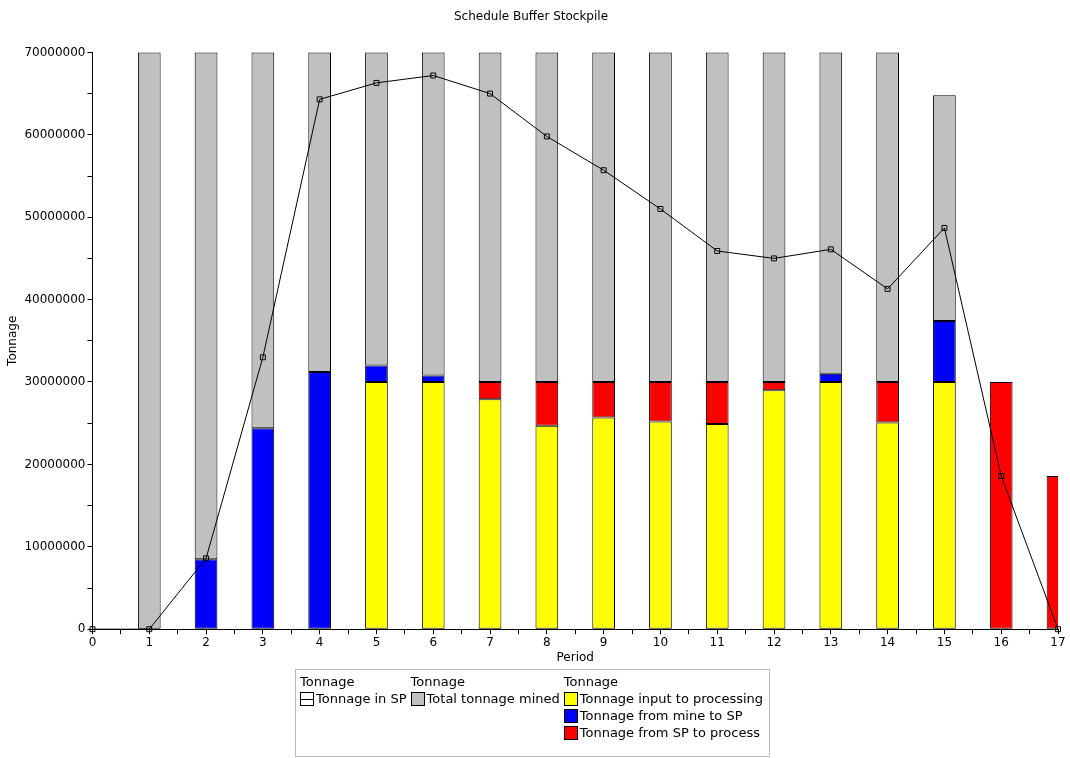  What do you see at coordinates (433, 641) in the screenshot?
I see `x-tick-label: 6` at bounding box center [433, 641].